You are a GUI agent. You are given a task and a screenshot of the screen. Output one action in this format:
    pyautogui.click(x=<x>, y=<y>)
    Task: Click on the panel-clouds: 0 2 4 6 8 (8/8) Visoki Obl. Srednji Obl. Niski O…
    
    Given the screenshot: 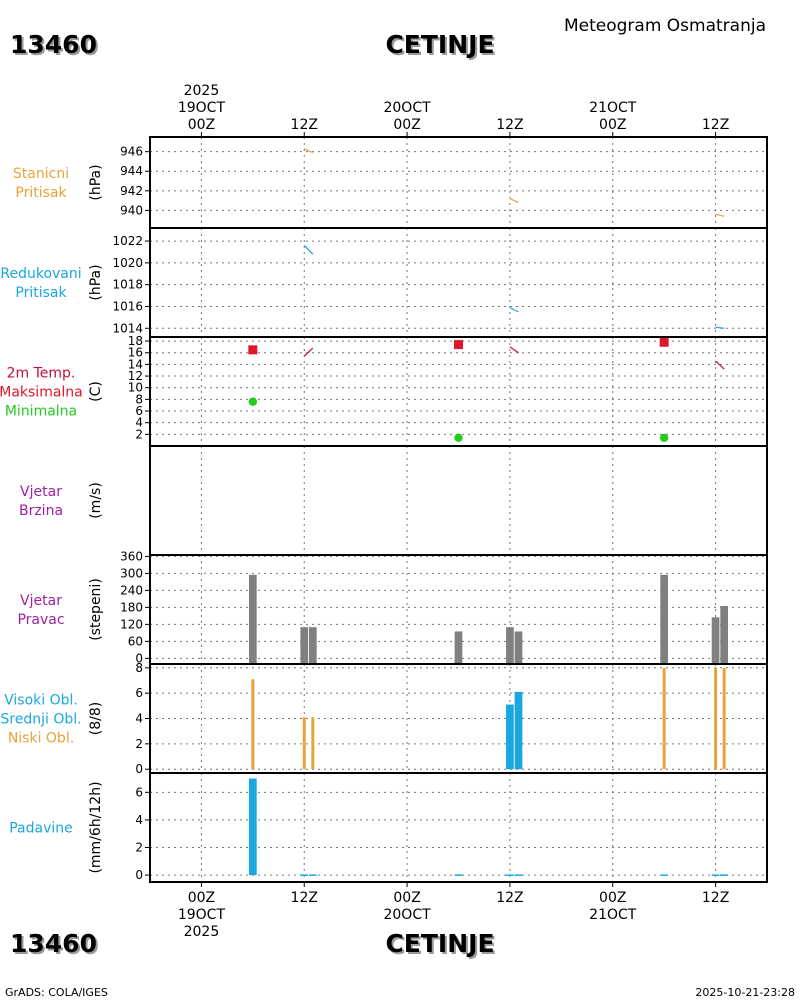 What is the action you would take?
    pyautogui.click(x=384, y=718)
    